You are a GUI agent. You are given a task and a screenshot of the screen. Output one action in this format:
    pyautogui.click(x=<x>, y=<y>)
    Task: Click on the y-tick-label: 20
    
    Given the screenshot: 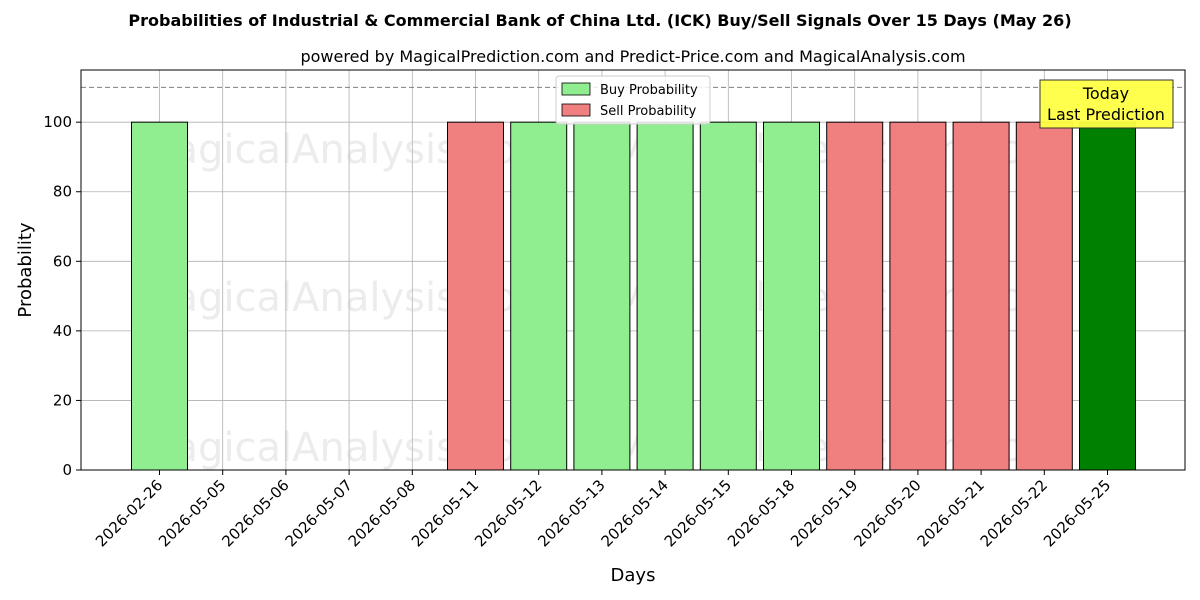 What is the action you would take?
    pyautogui.click(x=62, y=400)
    